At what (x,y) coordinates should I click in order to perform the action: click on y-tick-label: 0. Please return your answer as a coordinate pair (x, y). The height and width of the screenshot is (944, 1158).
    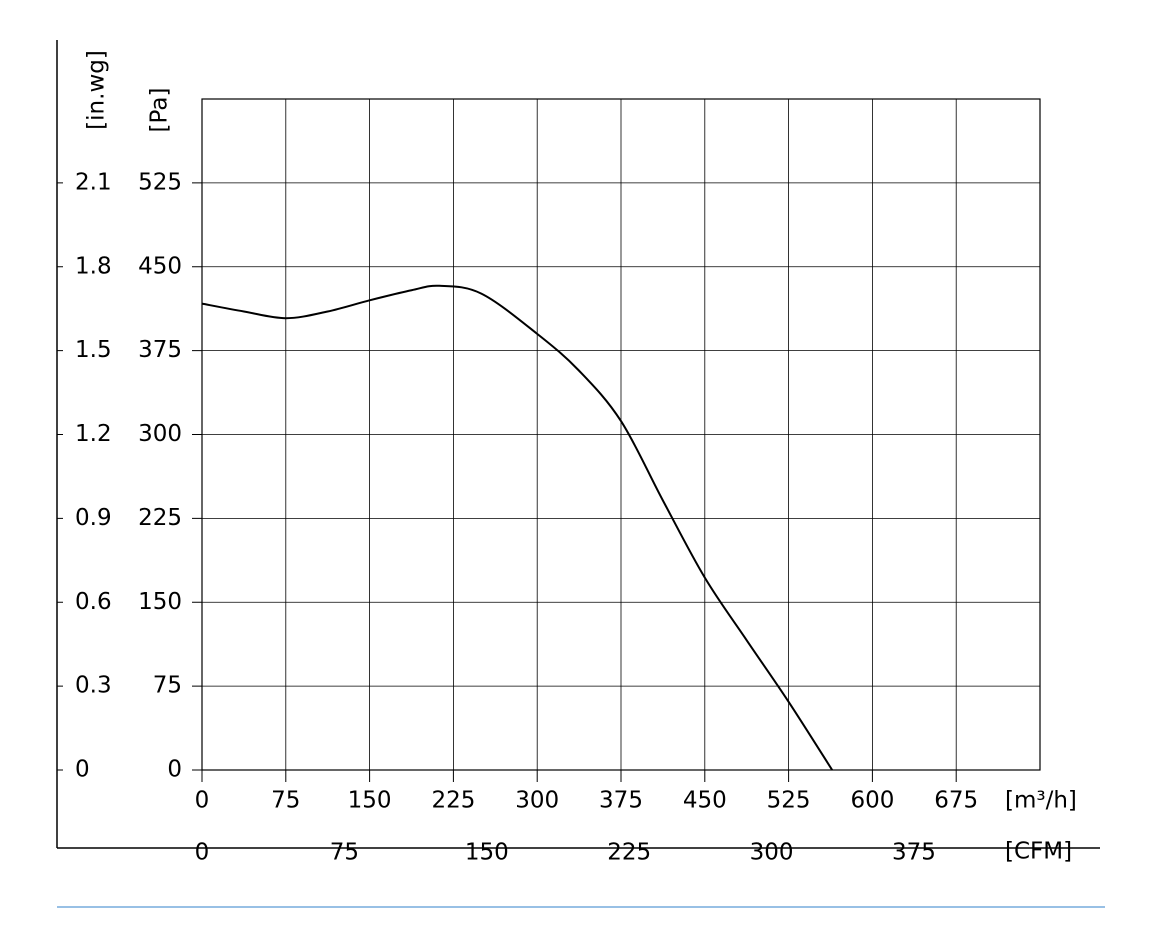
    Looking at the image, I should click on (174, 770).